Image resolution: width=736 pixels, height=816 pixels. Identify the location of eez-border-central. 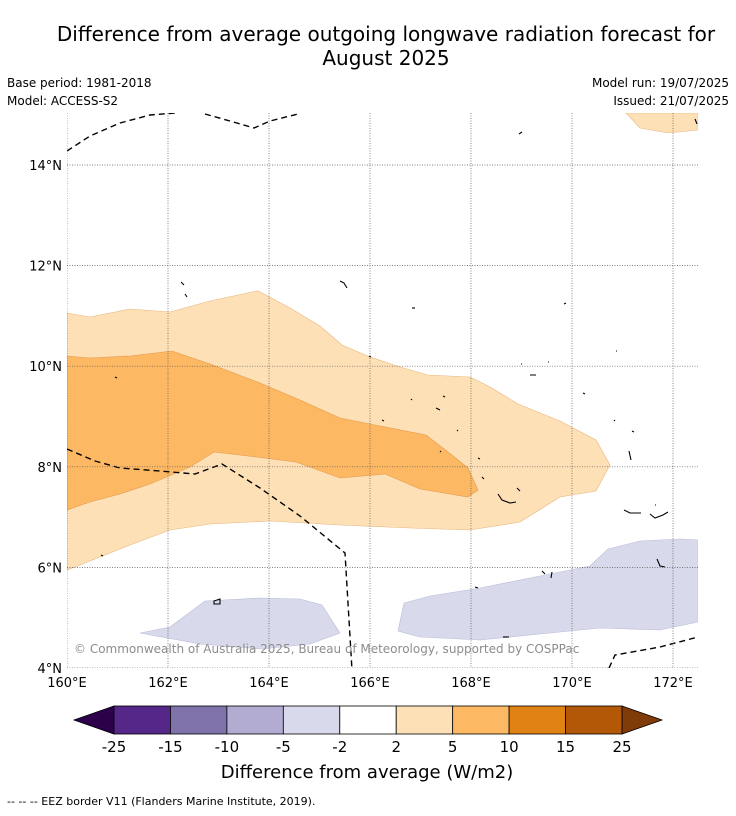
(210, 558).